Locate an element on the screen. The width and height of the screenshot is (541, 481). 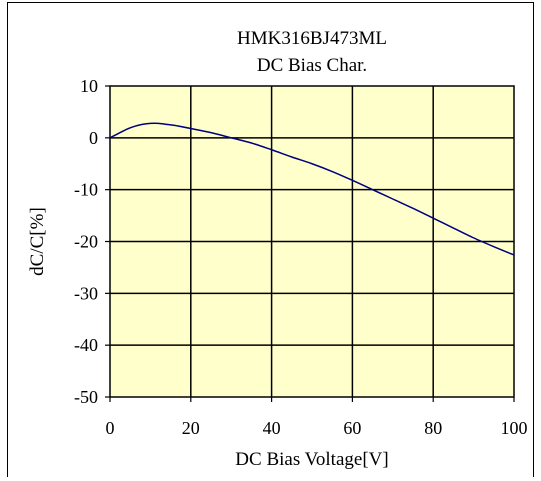
y-tick-label: -20 is located at coordinates (86, 242).